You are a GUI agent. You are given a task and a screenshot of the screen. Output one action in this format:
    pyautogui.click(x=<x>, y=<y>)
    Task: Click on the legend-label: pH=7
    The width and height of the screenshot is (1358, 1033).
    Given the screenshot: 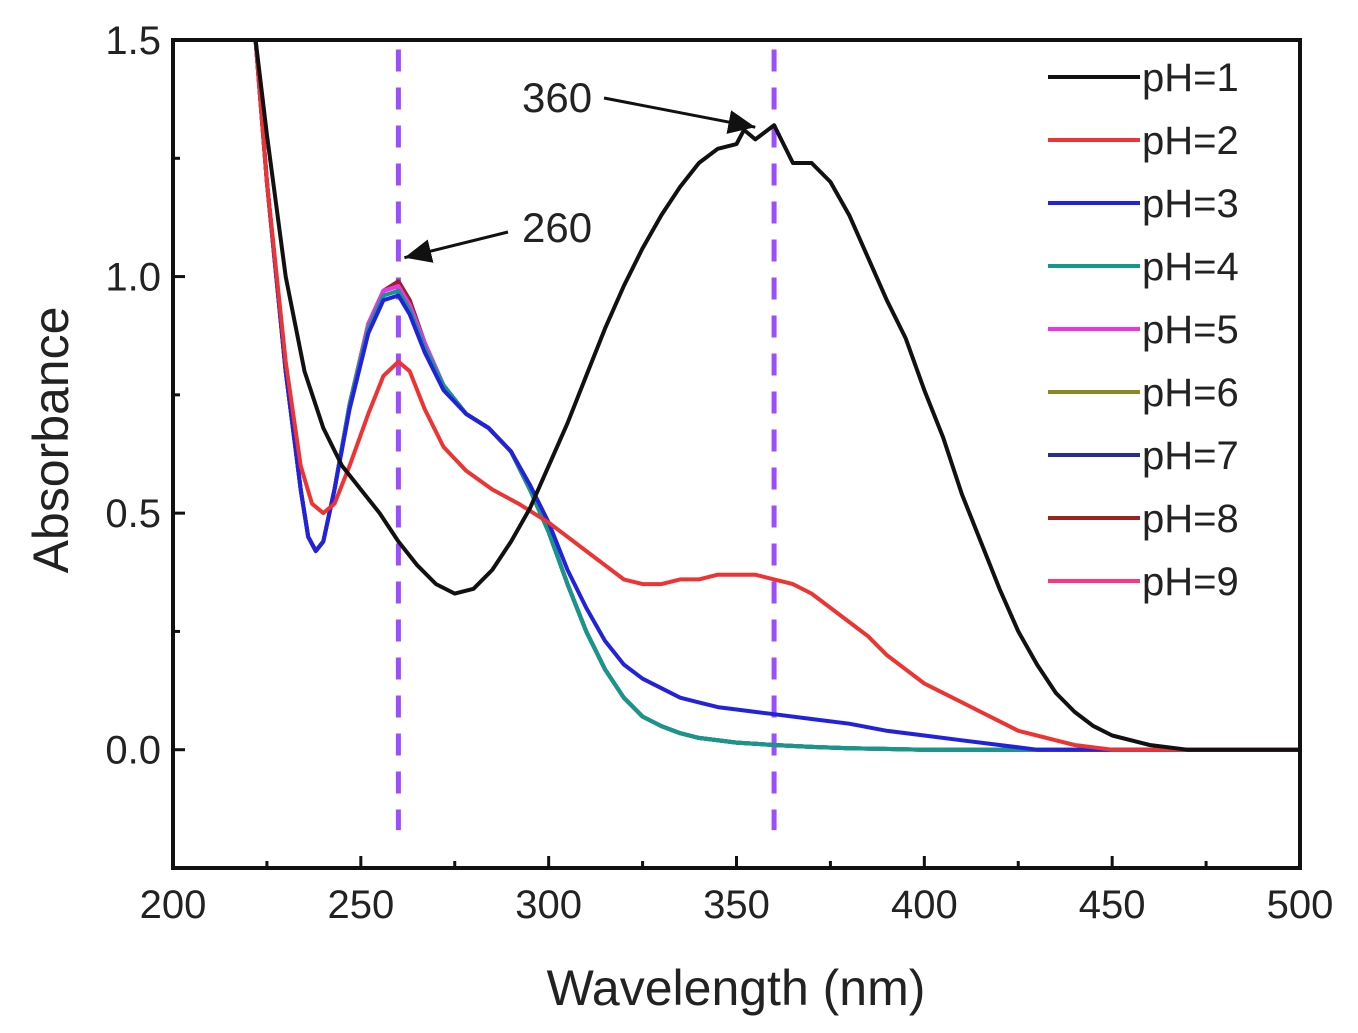 What is the action you would take?
    pyautogui.click(x=1190, y=456)
    